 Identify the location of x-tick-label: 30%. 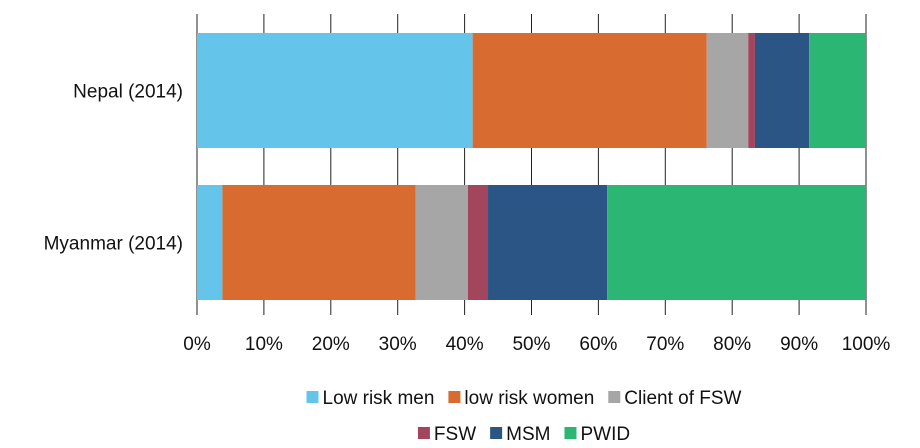
(398, 344).